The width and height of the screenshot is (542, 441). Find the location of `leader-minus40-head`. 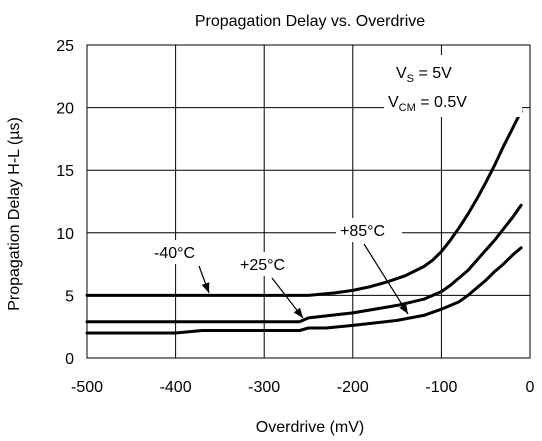

leader-minus40-head is located at coordinates (205, 287).